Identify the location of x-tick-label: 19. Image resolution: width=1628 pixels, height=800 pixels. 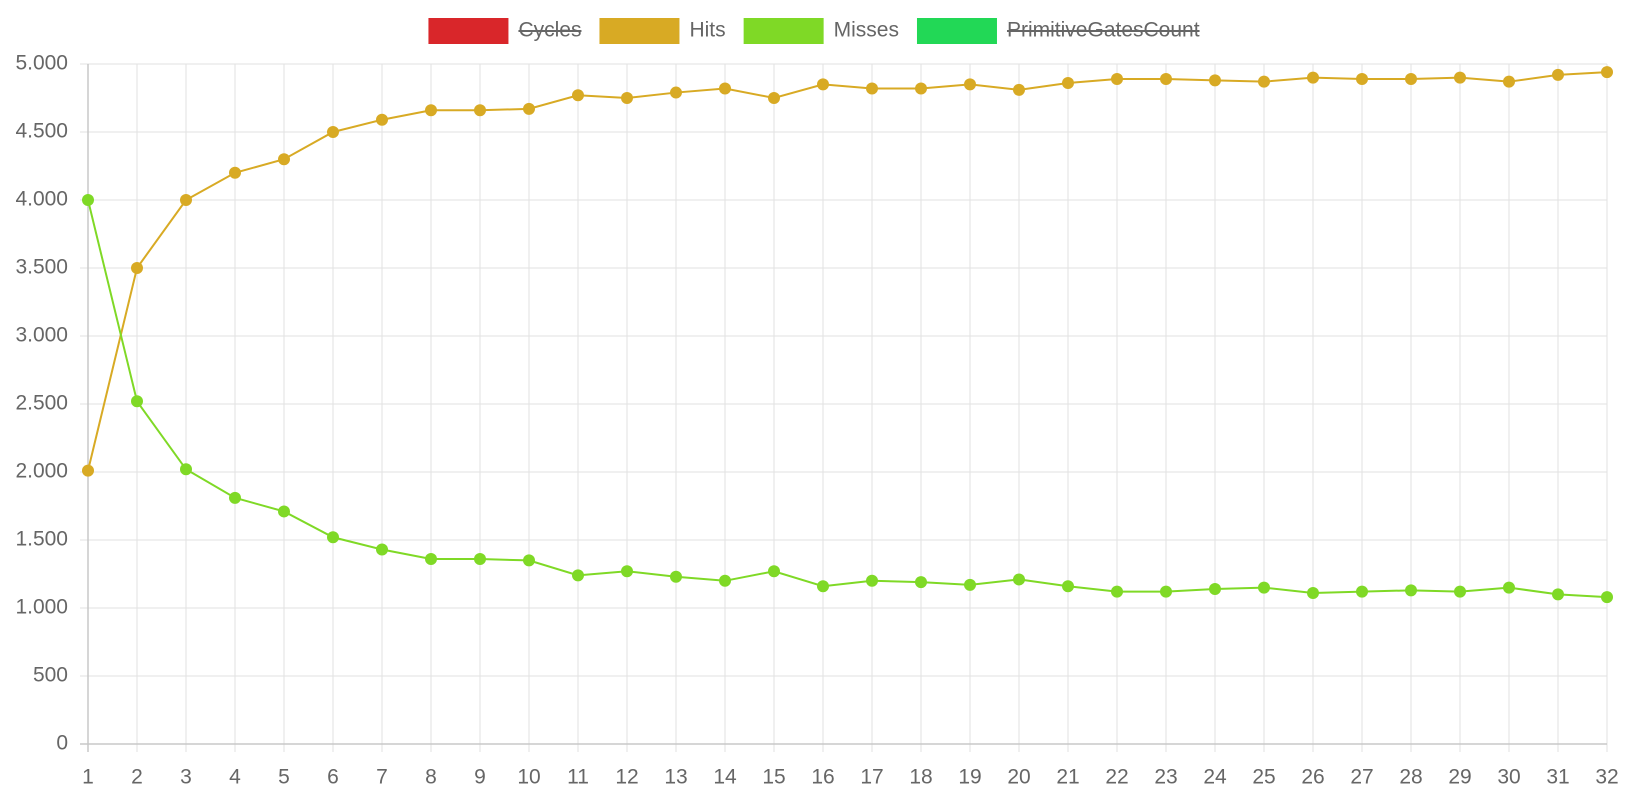
(969, 777).